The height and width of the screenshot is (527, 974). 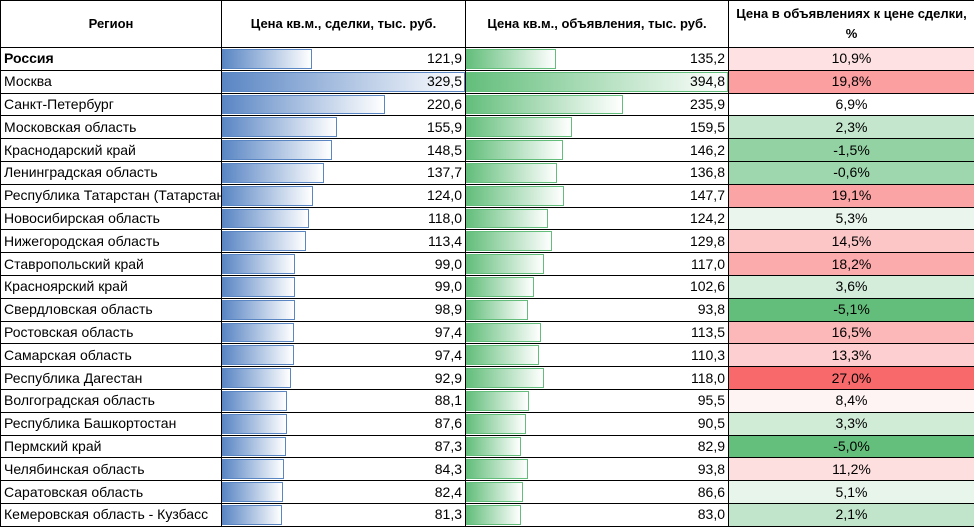 What do you see at coordinates (597, 59) in the screenshot?
I see `ad-price-cell: 135,2` at bounding box center [597, 59].